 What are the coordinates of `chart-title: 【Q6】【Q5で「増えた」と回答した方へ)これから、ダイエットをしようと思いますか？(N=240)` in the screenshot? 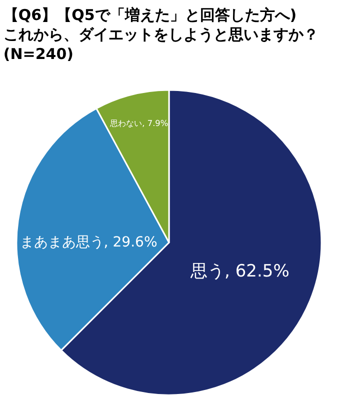 It's located at (160, 34).